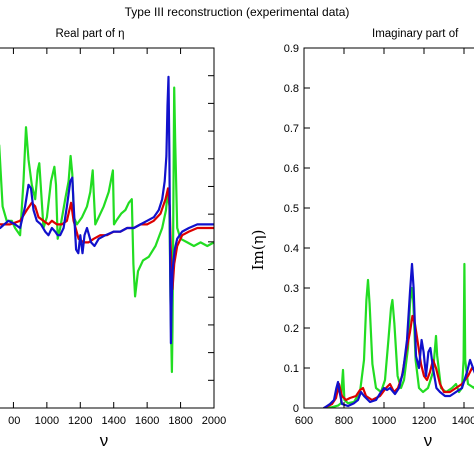 This screenshot has width=474, height=474. Describe the element at coordinates (384, 421) in the screenshot. I see `imaginary-part-x-tick-label: 1000` at that location.